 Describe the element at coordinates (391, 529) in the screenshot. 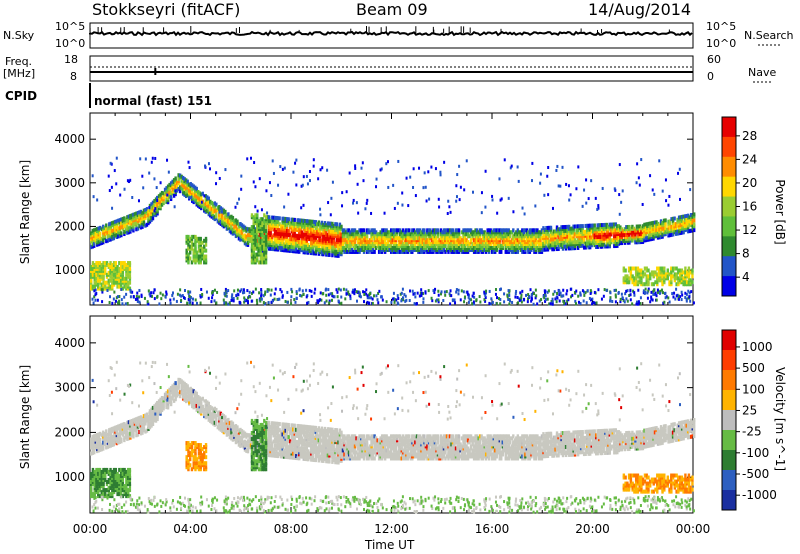

I see `x-tick-label: 12:00` at that location.